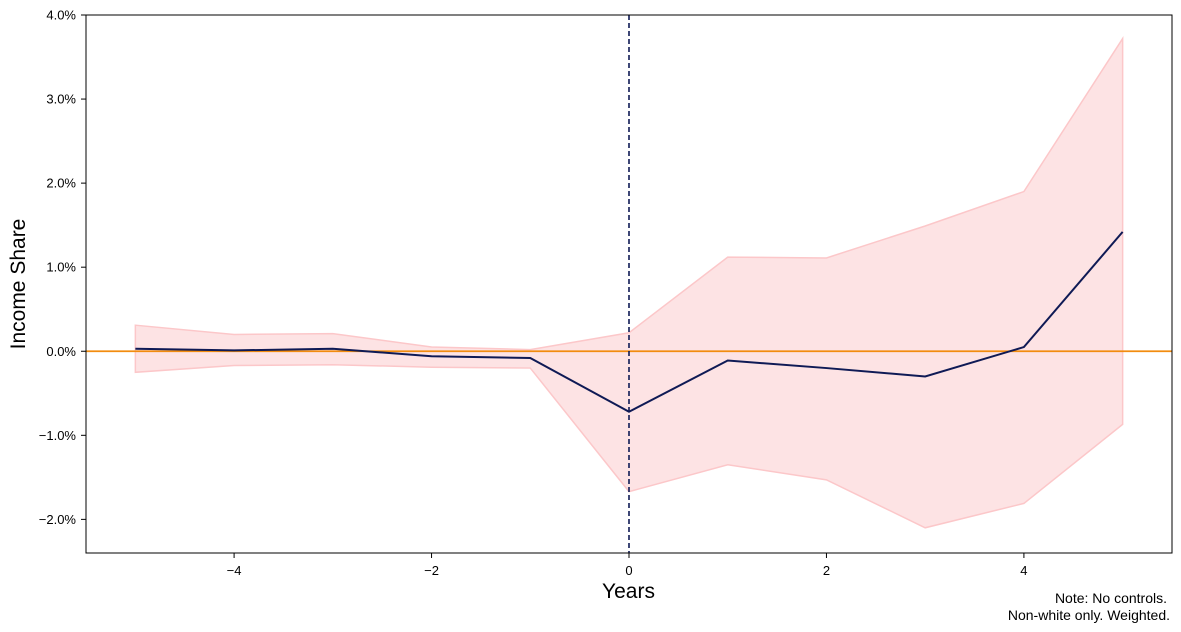  I want to click on x-axis-title: Years, so click(628, 591).